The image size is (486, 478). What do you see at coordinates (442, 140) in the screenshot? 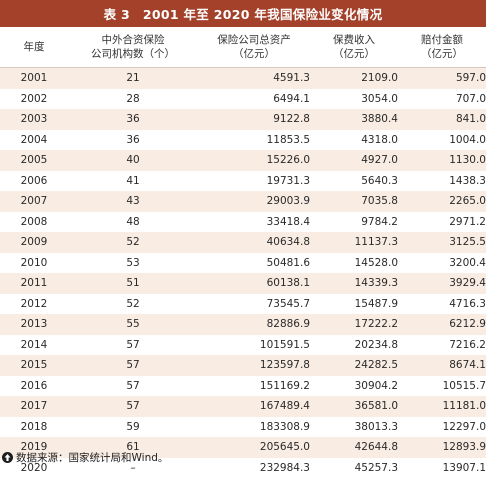
I see `cell-claims-paid: 1004.0` at bounding box center [442, 140].